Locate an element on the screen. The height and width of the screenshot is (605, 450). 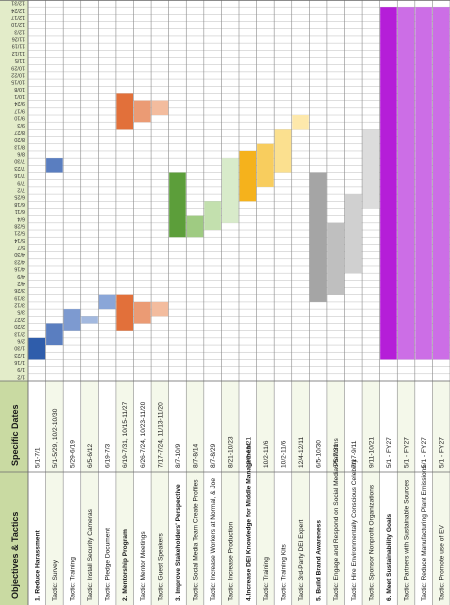
row-name-label: 5. Build Brand Awareness is located at coordinates (319, 560).